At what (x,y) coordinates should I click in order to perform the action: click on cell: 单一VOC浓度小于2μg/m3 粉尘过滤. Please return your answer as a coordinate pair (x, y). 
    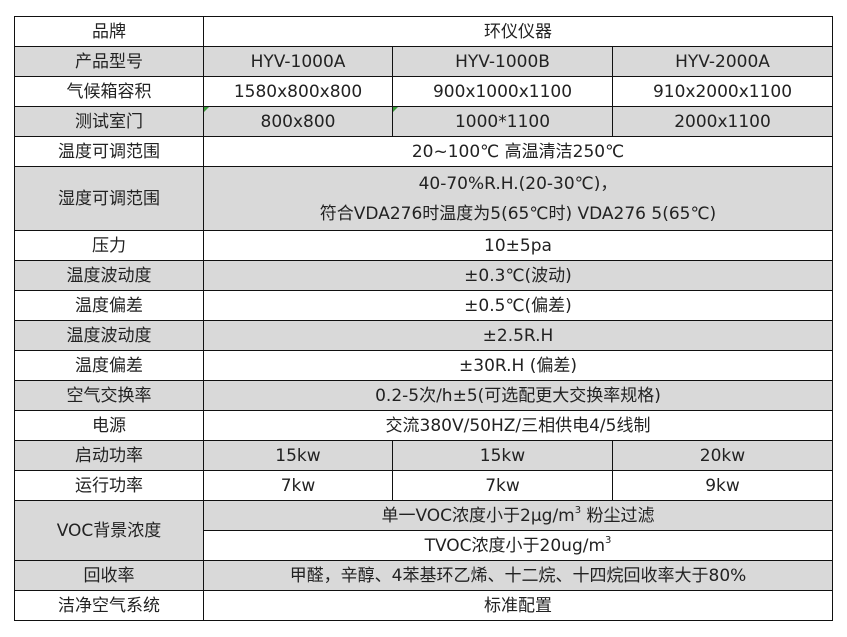
    Looking at the image, I should click on (518, 515).